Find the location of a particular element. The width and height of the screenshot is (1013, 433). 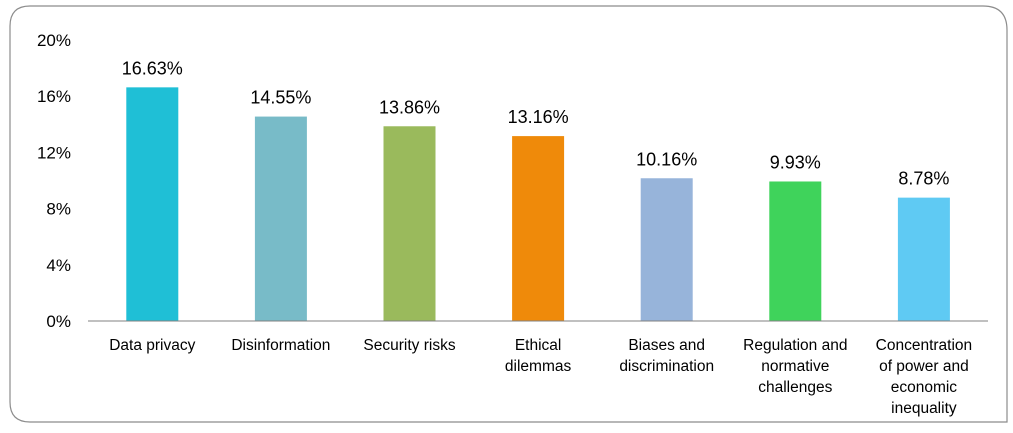

category-label: Regulation and normative challenges is located at coordinates (795, 366).